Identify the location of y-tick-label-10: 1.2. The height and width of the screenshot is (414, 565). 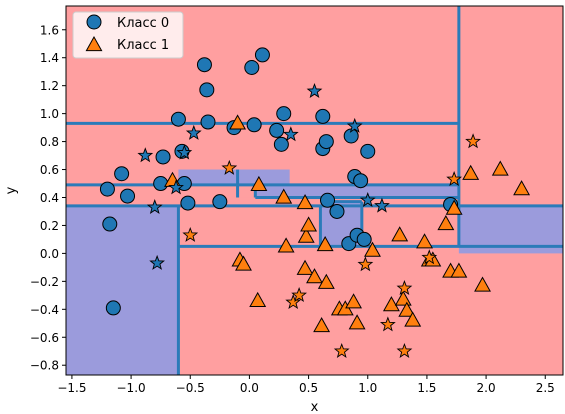
(49, 86).